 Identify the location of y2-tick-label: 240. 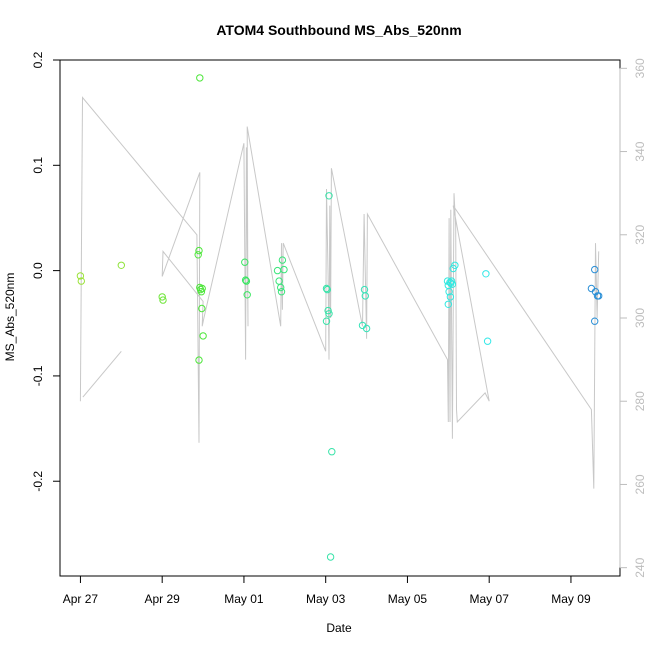
(640, 567).